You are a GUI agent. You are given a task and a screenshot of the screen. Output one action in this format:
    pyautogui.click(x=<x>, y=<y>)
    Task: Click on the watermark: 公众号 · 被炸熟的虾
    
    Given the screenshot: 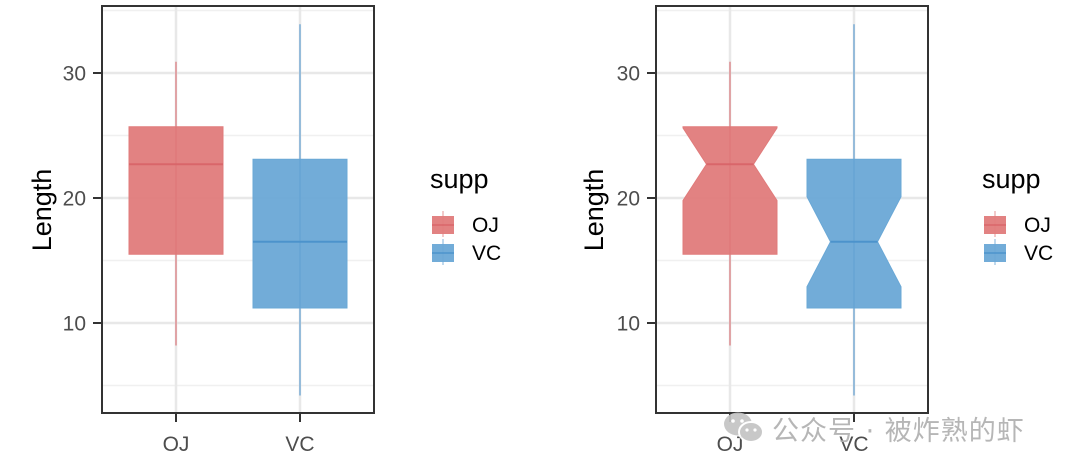 What is the action you would take?
    pyautogui.click(x=873, y=428)
    